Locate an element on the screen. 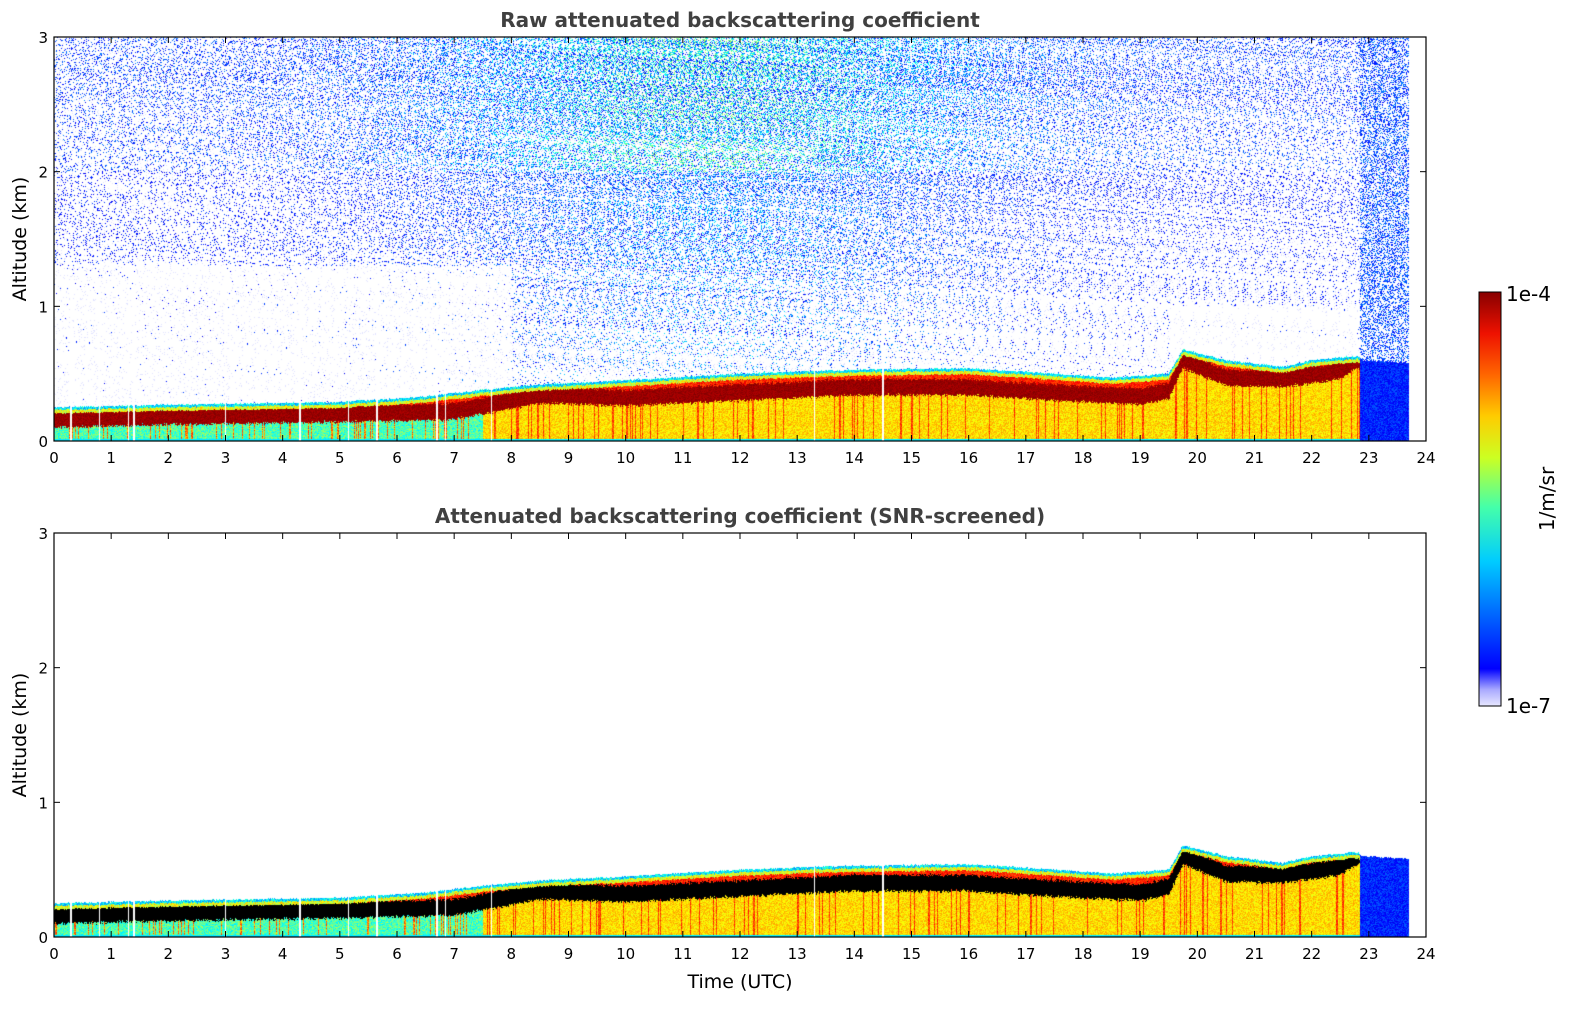  colorbar-min-label: 1e-7 is located at coordinates (1528, 706).